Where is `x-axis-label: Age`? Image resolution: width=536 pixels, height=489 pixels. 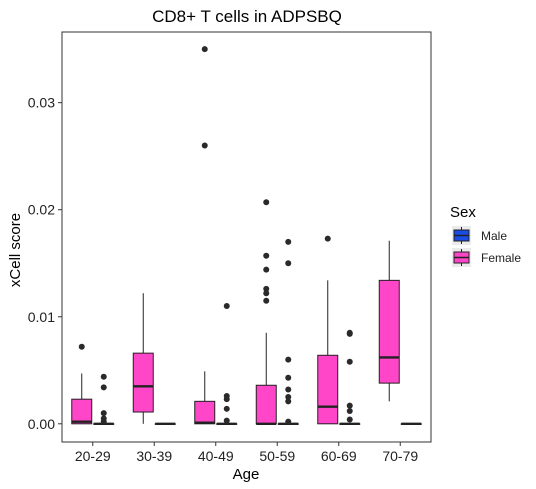
x-axis-label: Age is located at coordinates (246, 474).